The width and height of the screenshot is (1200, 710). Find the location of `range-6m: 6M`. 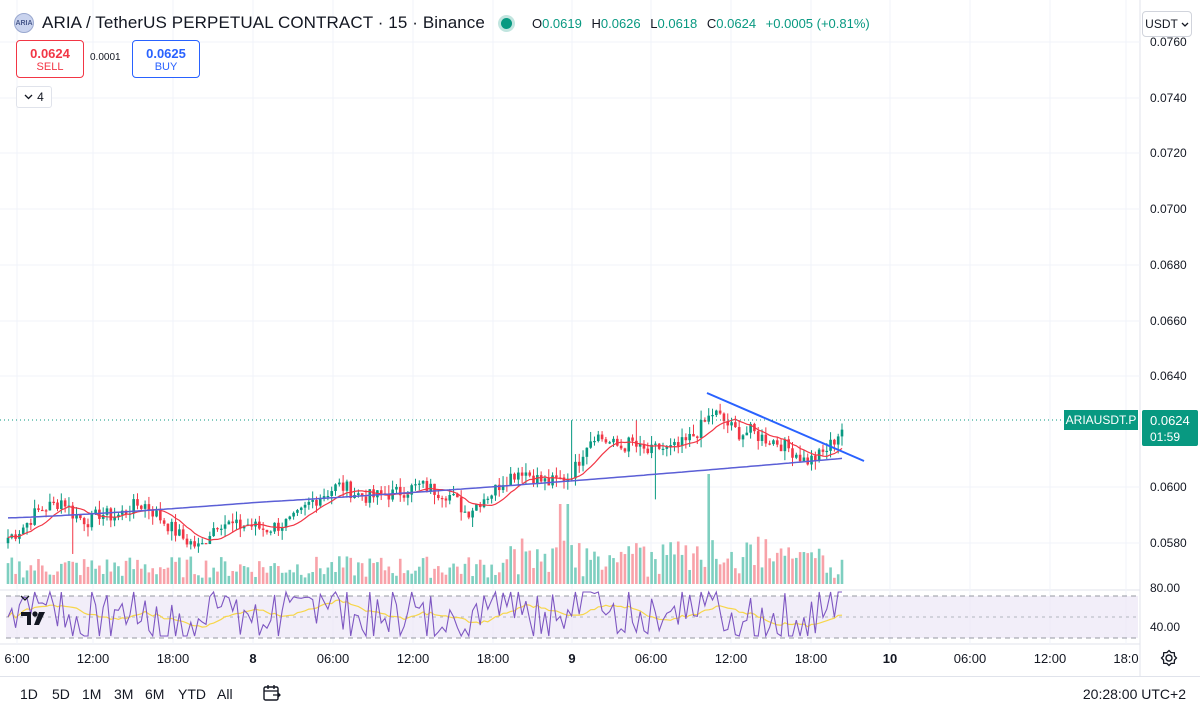

range-6m: 6M is located at coordinates (155, 694).